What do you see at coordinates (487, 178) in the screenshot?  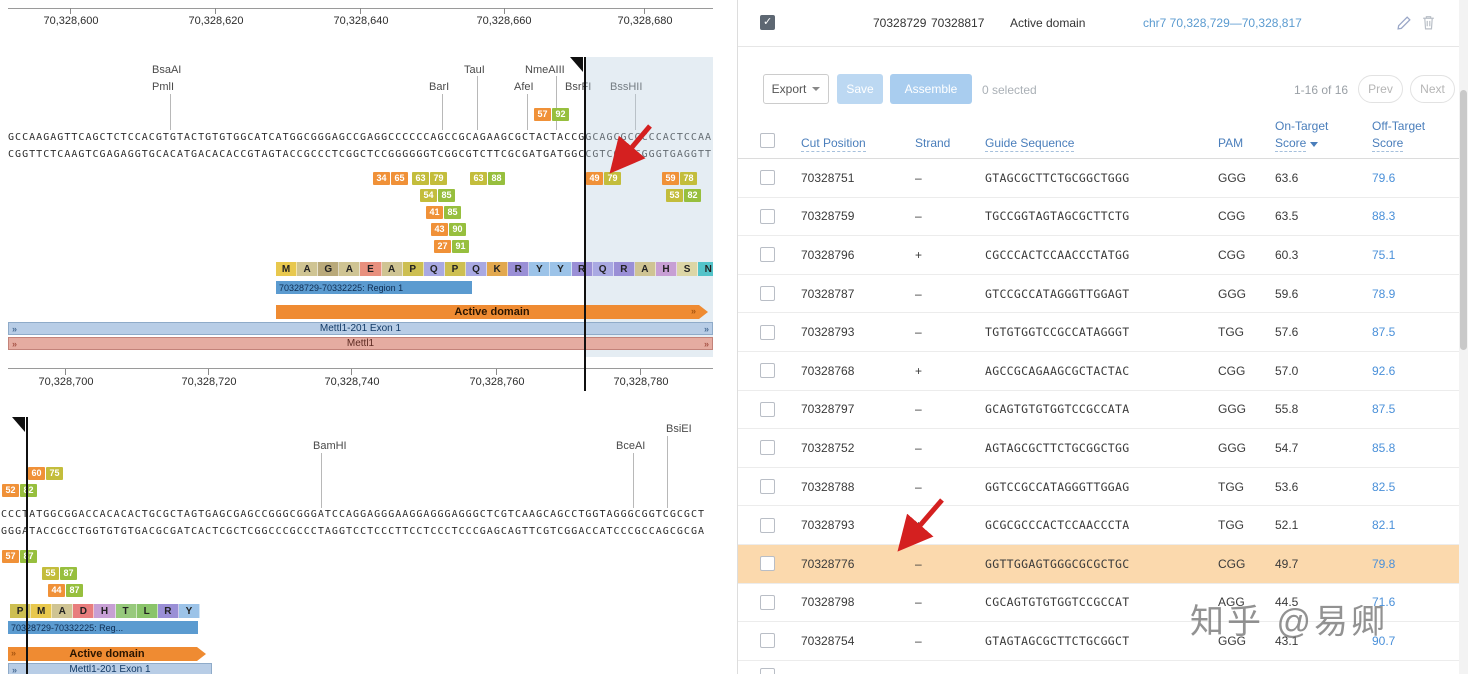 I see `score-chip: 63 88` at bounding box center [487, 178].